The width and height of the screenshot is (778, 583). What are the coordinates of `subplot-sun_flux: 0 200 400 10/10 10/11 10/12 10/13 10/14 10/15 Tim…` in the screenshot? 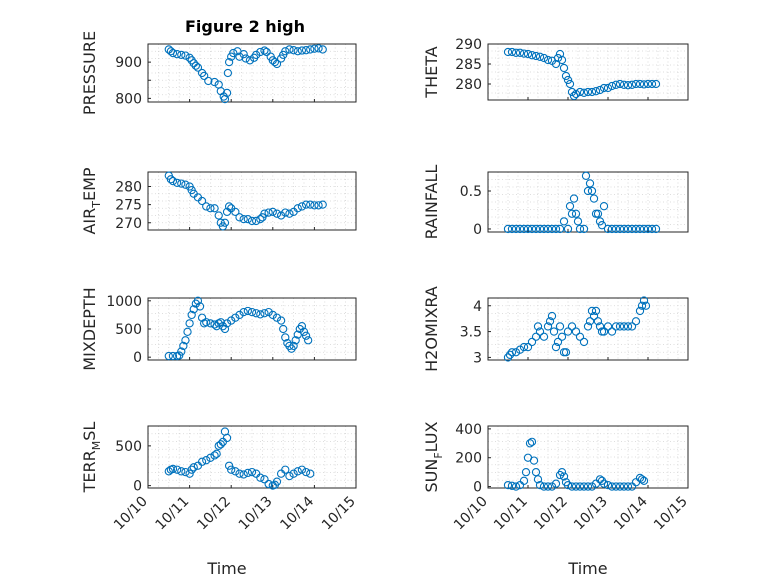 It's located at (556, 499).